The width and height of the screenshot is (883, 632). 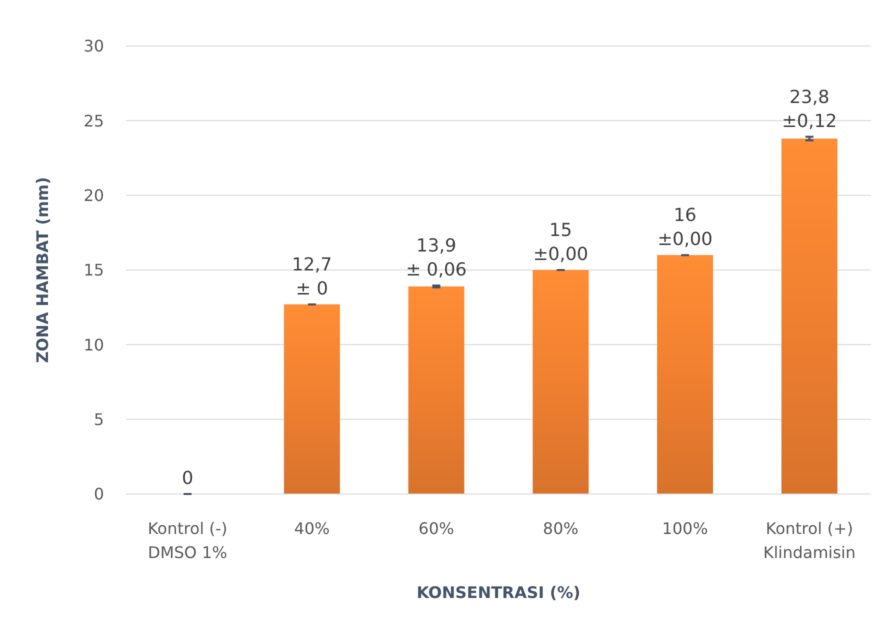 I want to click on y-tick-label: 15, so click(x=94, y=270).